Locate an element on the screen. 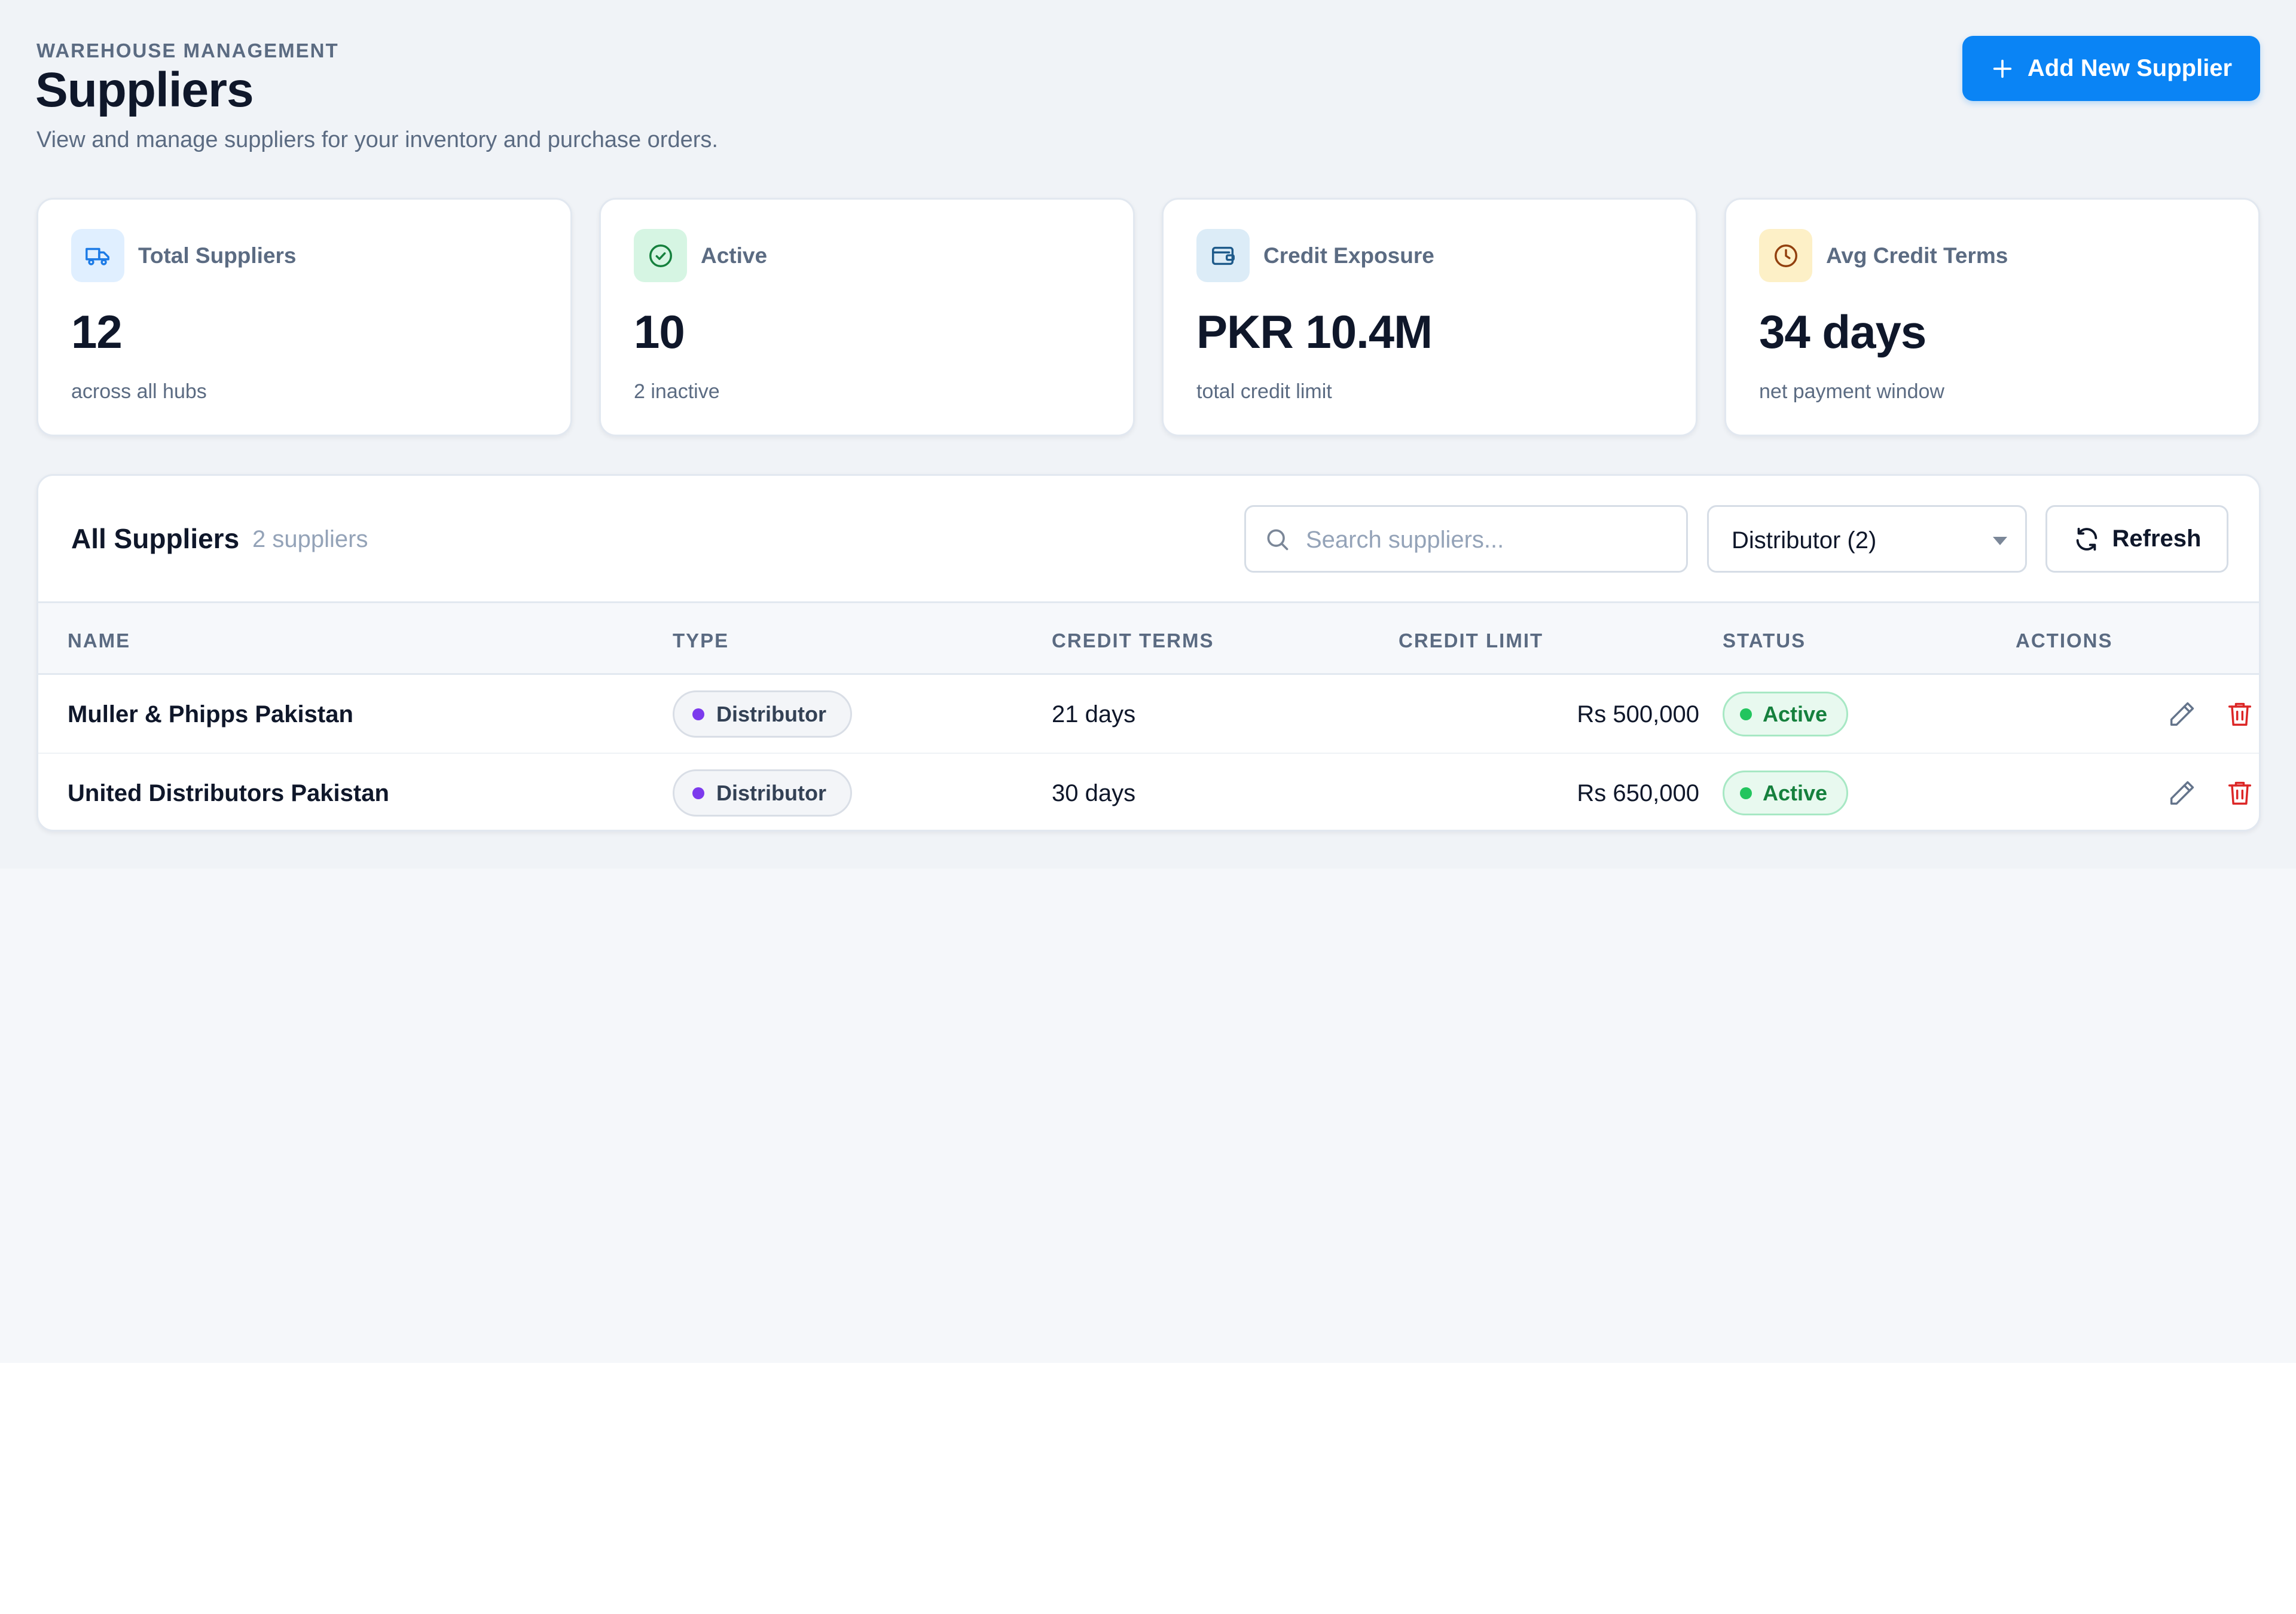 This screenshot has height=1614, width=2296. table-count: 2 suppliers is located at coordinates (310, 539).